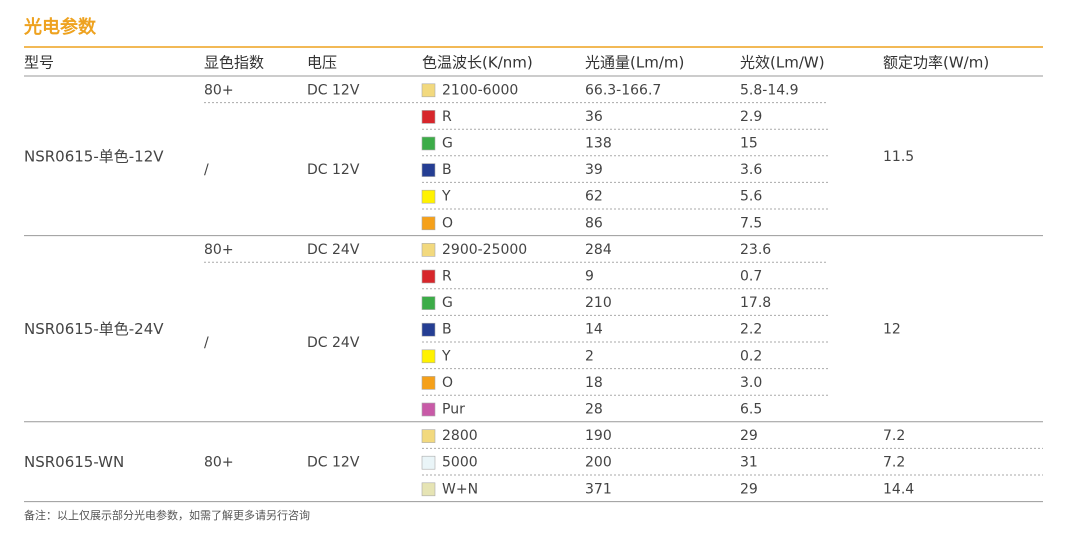  Describe the element at coordinates (892, 330) in the screenshot. I see `power: 12` at that location.